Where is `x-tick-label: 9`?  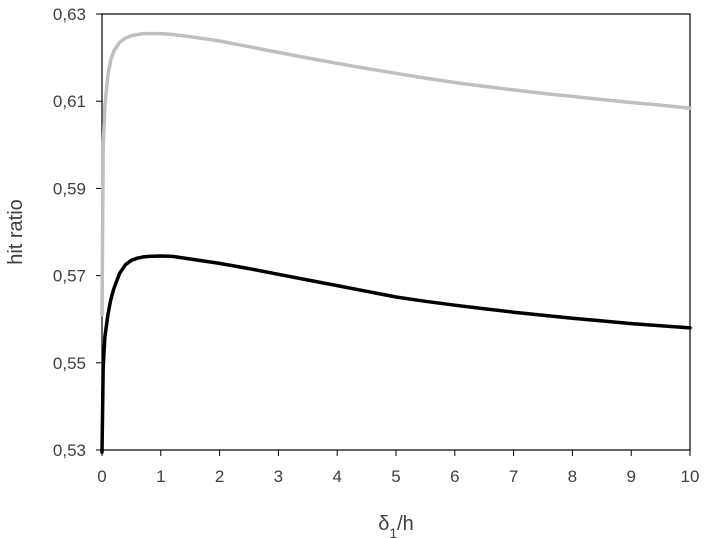 x-tick-label: 9 is located at coordinates (630, 476).